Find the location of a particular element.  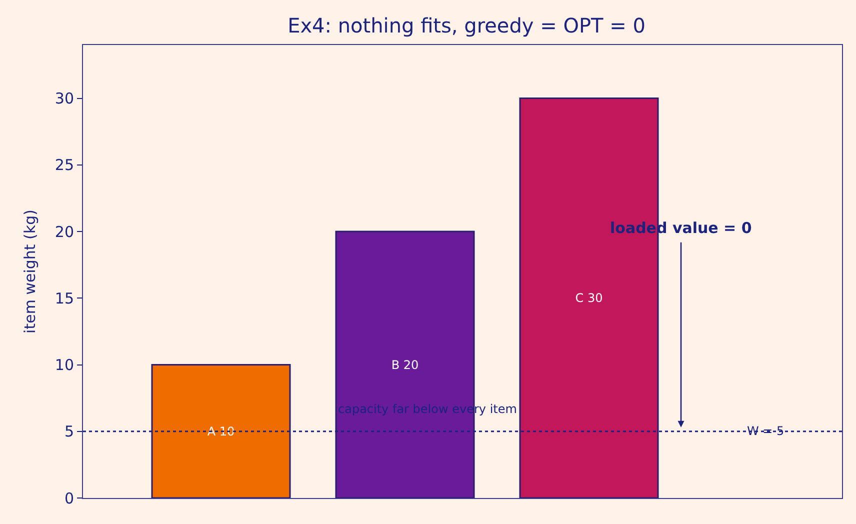

y-tick-label: 20 is located at coordinates (64, 231).